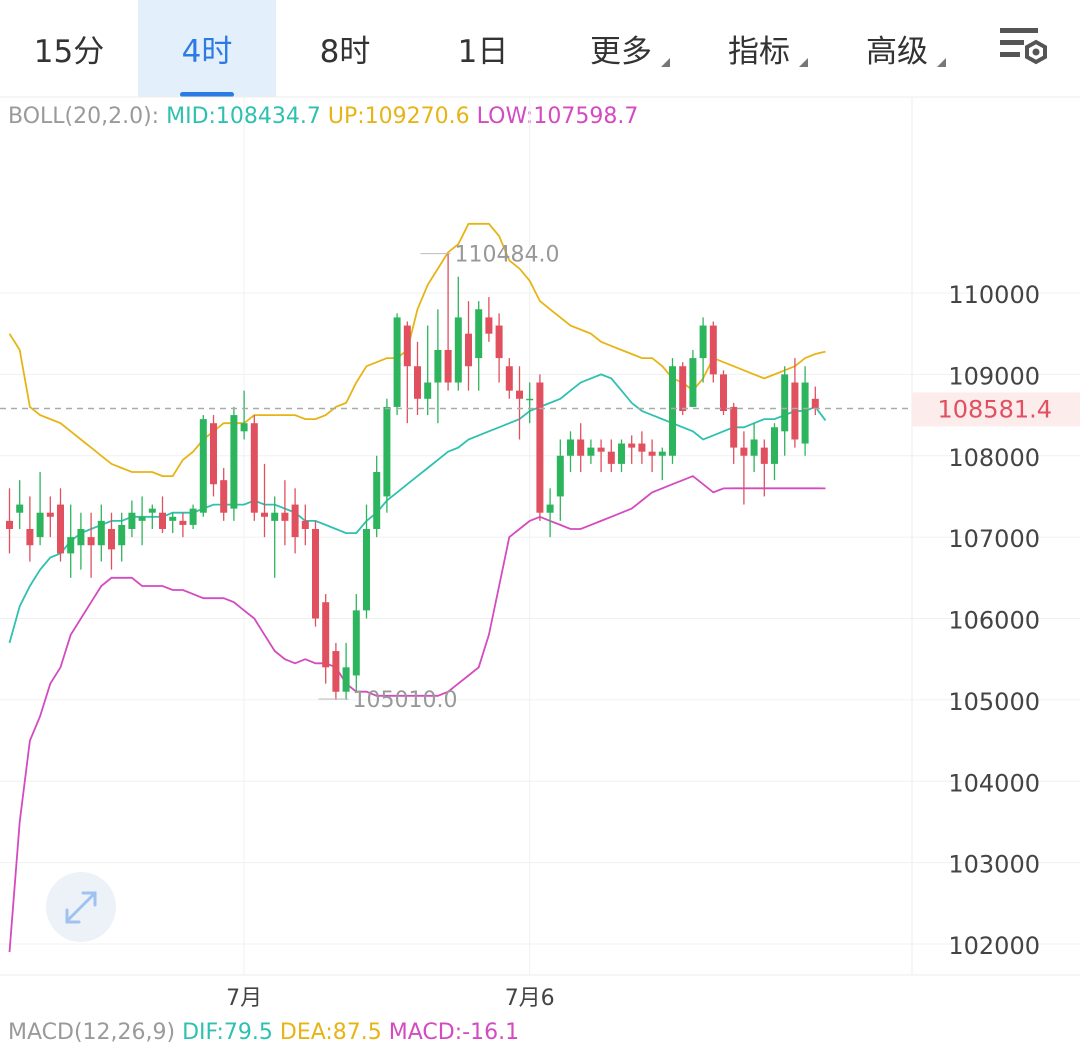 This screenshot has width=1080, height=1056. I want to click on tab-4h: 4时, so click(207, 48).